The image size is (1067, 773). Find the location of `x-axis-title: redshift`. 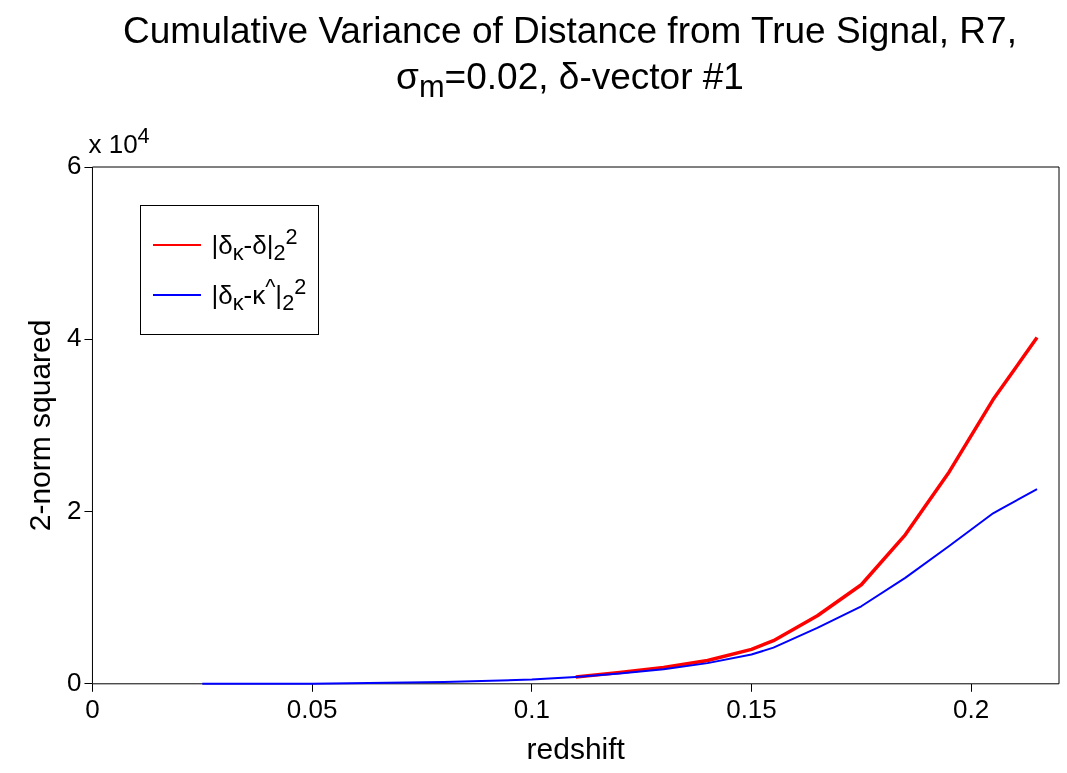

x-axis-title: redshift is located at coordinates (576, 749).